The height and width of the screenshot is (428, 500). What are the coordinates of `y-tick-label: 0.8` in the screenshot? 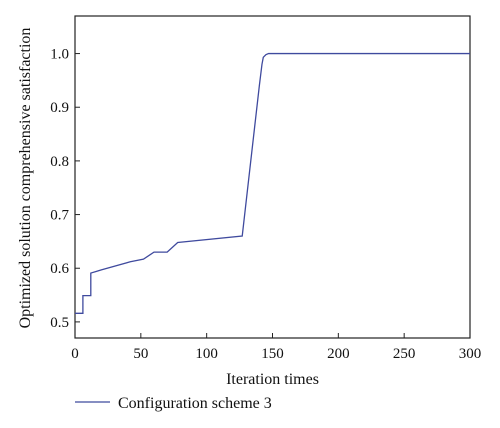 It's located at (59, 162).